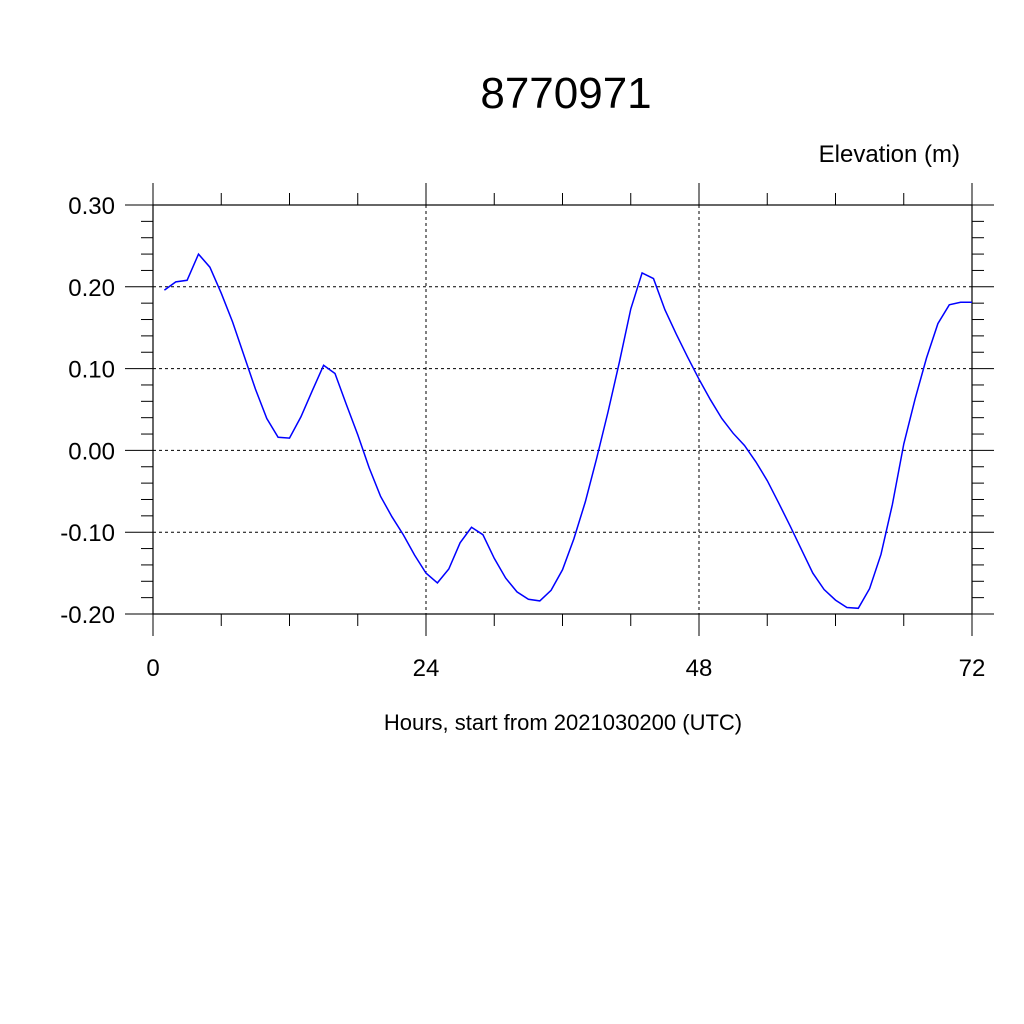  What do you see at coordinates (91, 288) in the screenshot?
I see `y-tick-label: 0.20` at bounding box center [91, 288].